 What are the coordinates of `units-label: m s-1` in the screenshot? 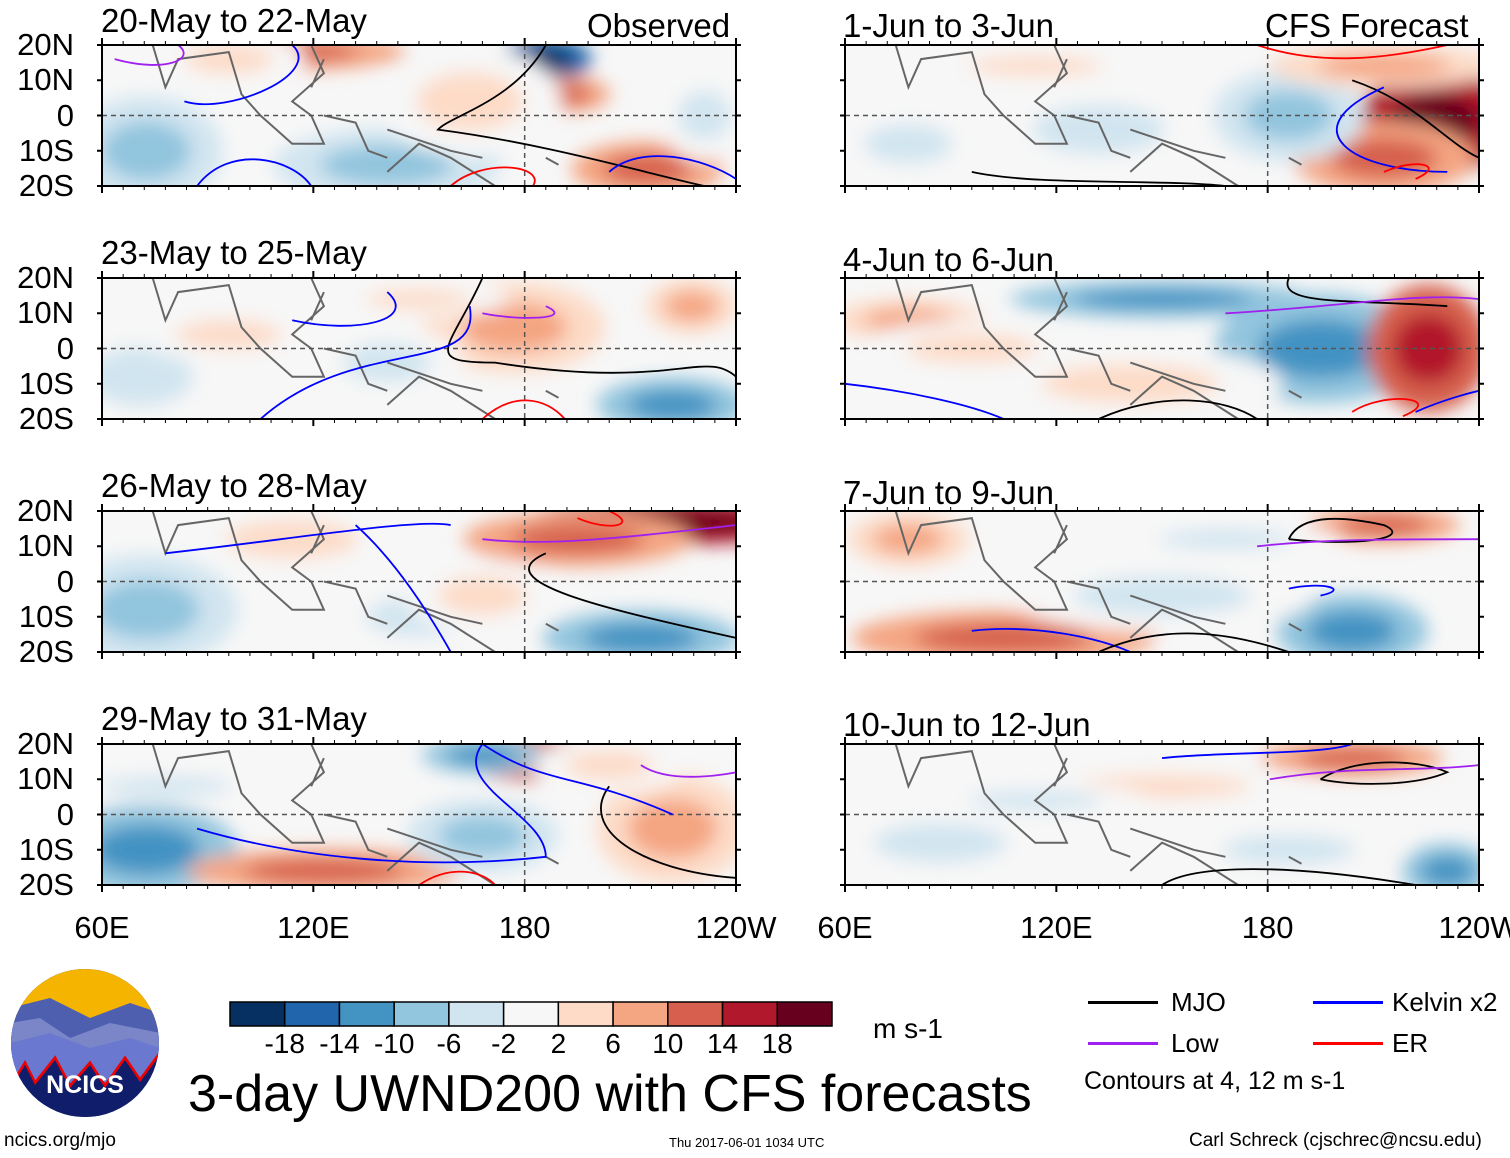 It's located at (908, 1028).